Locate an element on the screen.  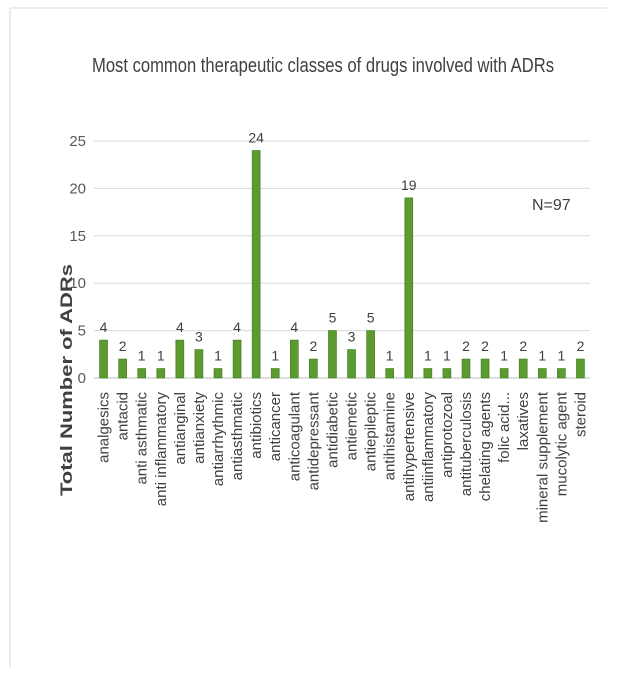
category-label: analgesics is located at coordinates (104, 427).